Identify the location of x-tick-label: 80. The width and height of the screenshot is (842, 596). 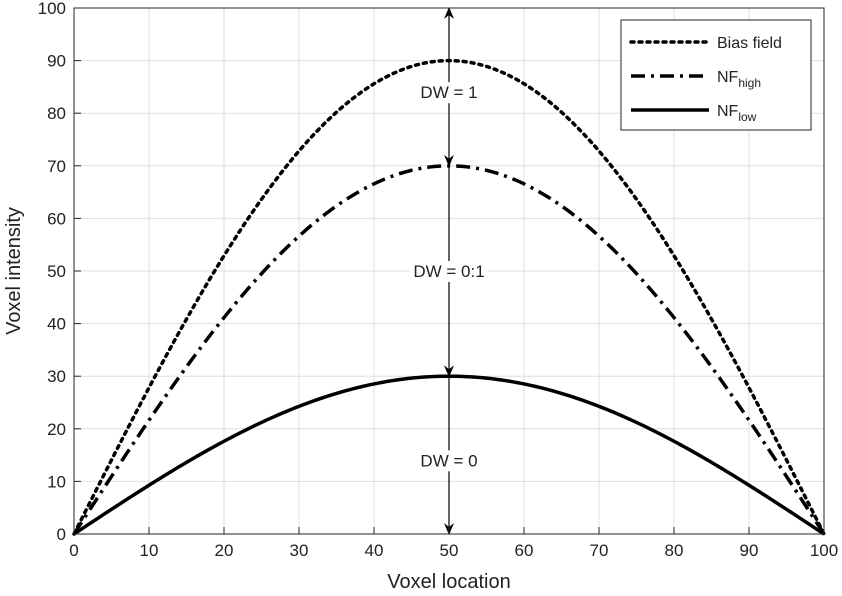
(674, 550).